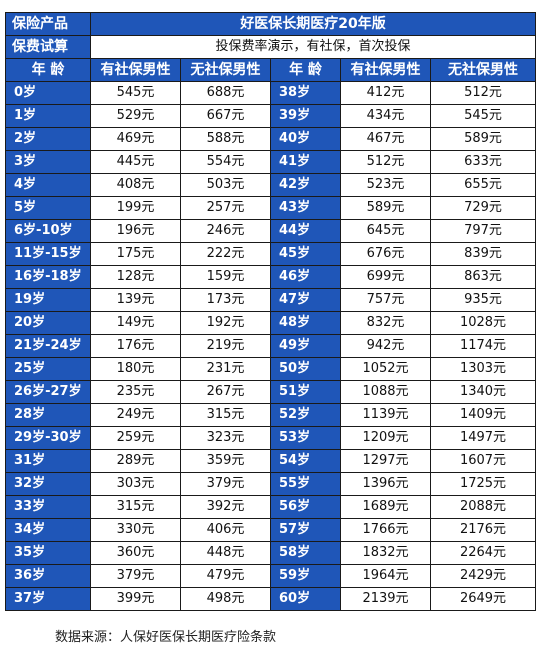  Describe the element at coordinates (225, 484) in the screenshot. I see `without-social-cell: 379元` at that location.